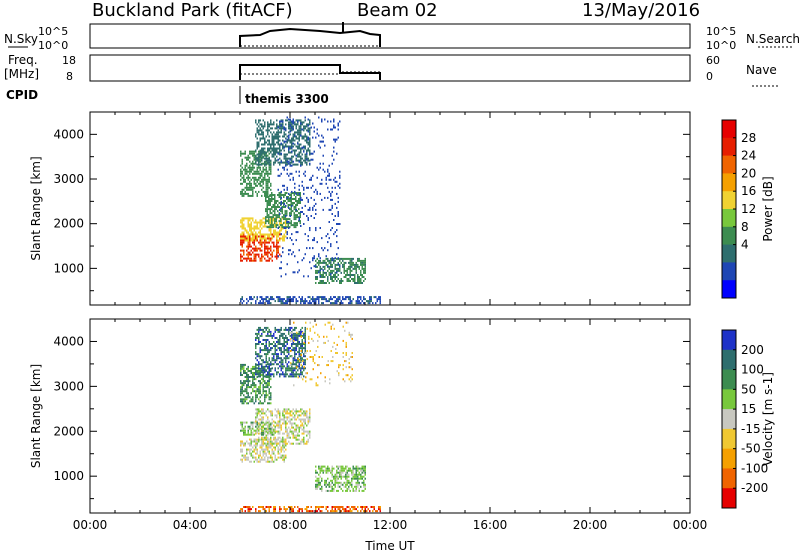 This screenshot has width=800, height=554. I want to click on colorbar-swatch, so click(729, 498).